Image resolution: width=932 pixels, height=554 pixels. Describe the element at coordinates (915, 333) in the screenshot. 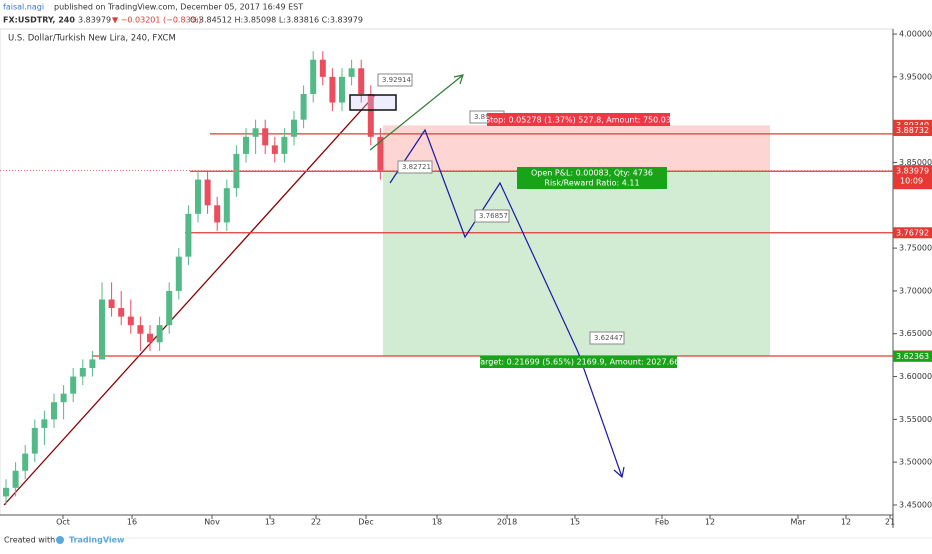

I see `y-tick-label: 3.65000` at that location.